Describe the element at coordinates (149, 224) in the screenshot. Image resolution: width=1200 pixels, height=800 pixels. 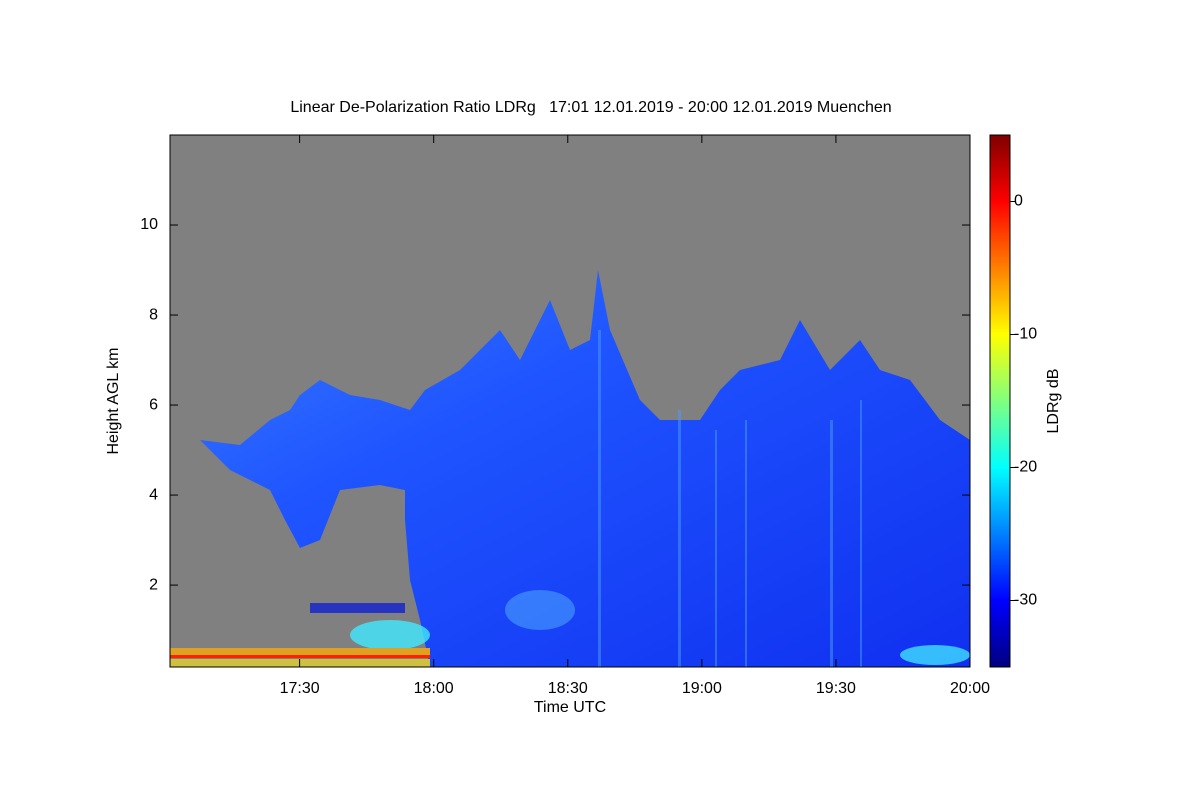
I see `y-tick-label: 10` at that location.